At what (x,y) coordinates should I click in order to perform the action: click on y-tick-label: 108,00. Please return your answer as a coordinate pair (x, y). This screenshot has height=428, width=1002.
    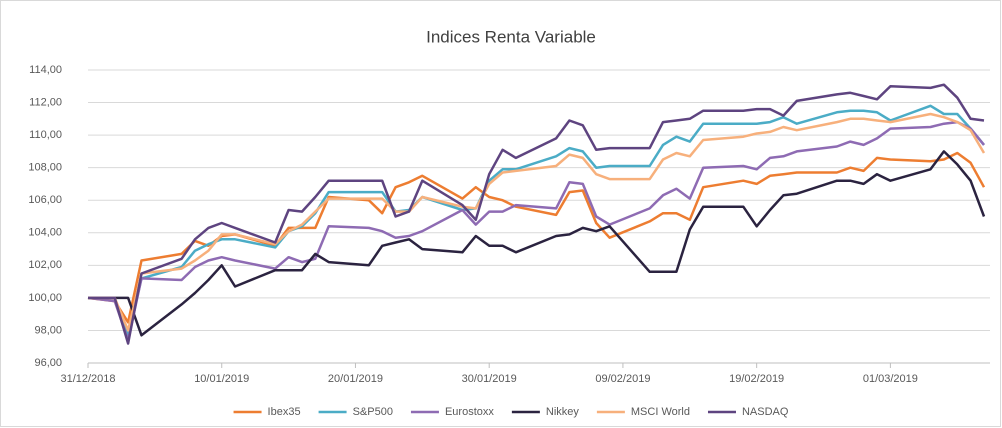
    Looking at the image, I should click on (45, 168).